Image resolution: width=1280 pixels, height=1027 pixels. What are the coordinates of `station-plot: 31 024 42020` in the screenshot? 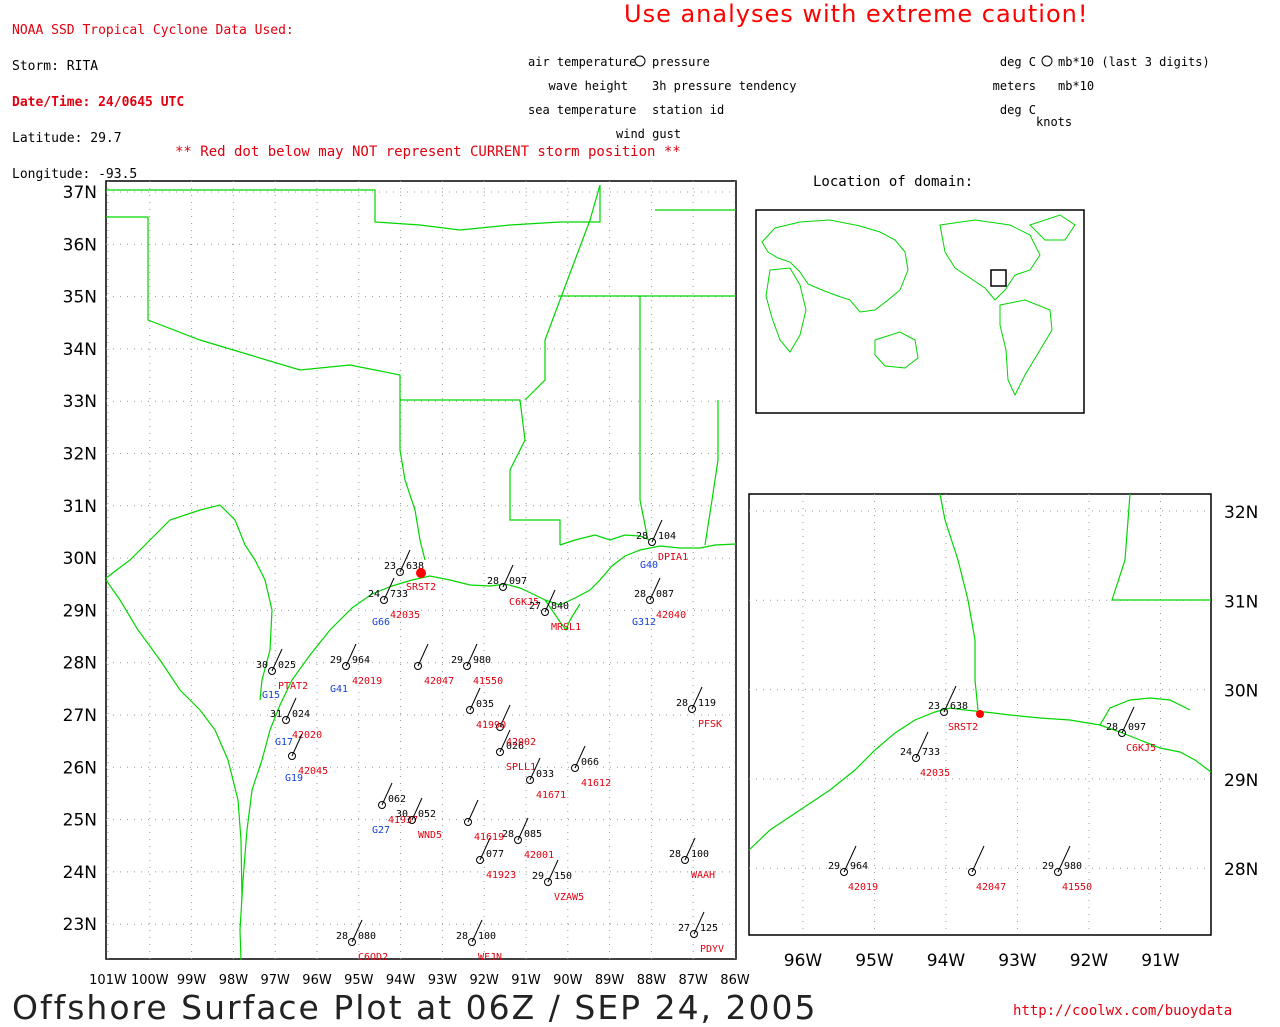 It's located at (296, 719).